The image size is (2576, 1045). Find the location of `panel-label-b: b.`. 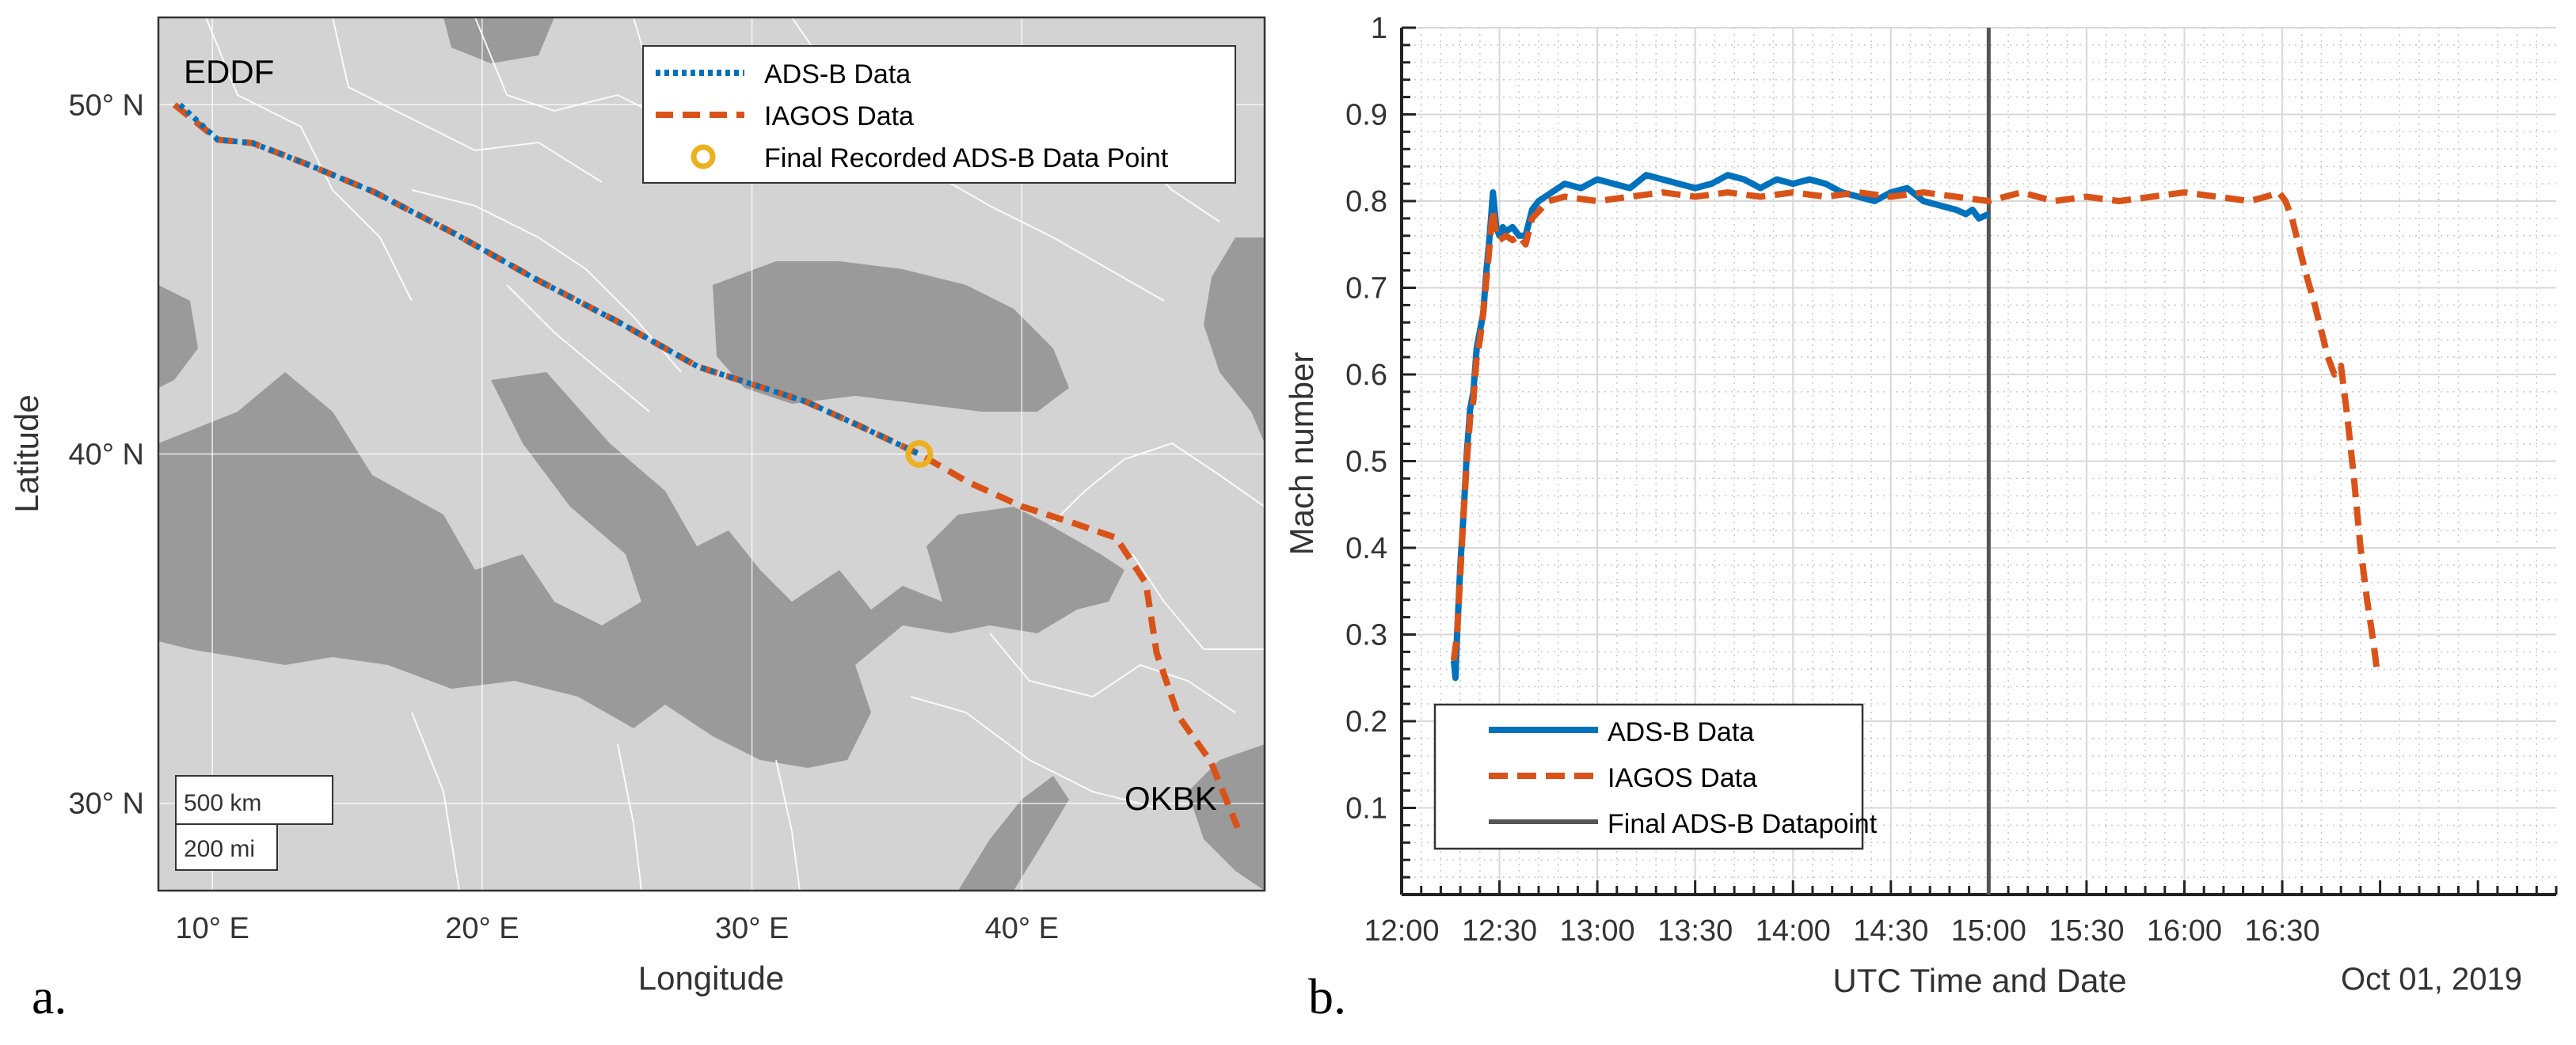

panel-label-b: b. is located at coordinates (1327, 996).